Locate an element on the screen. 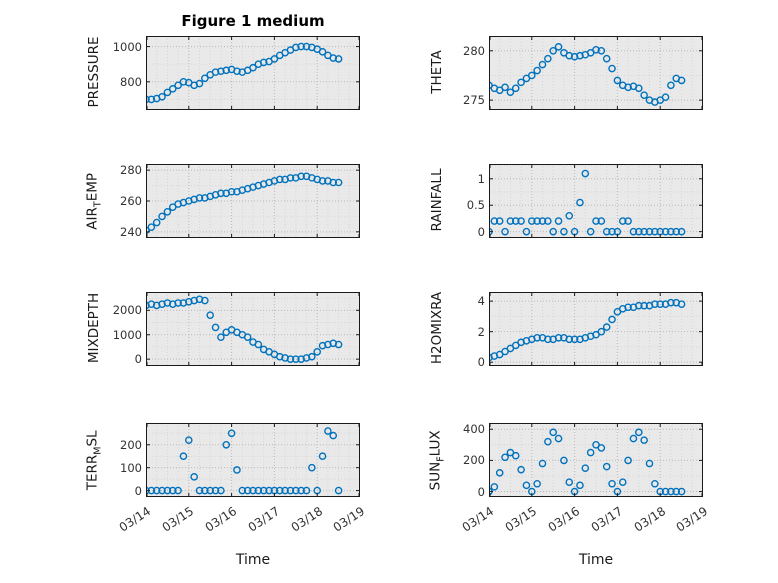 This screenshot has height=583, width=778. pressure-ylabel: PRESSURE is located at coordinates (94, 72).